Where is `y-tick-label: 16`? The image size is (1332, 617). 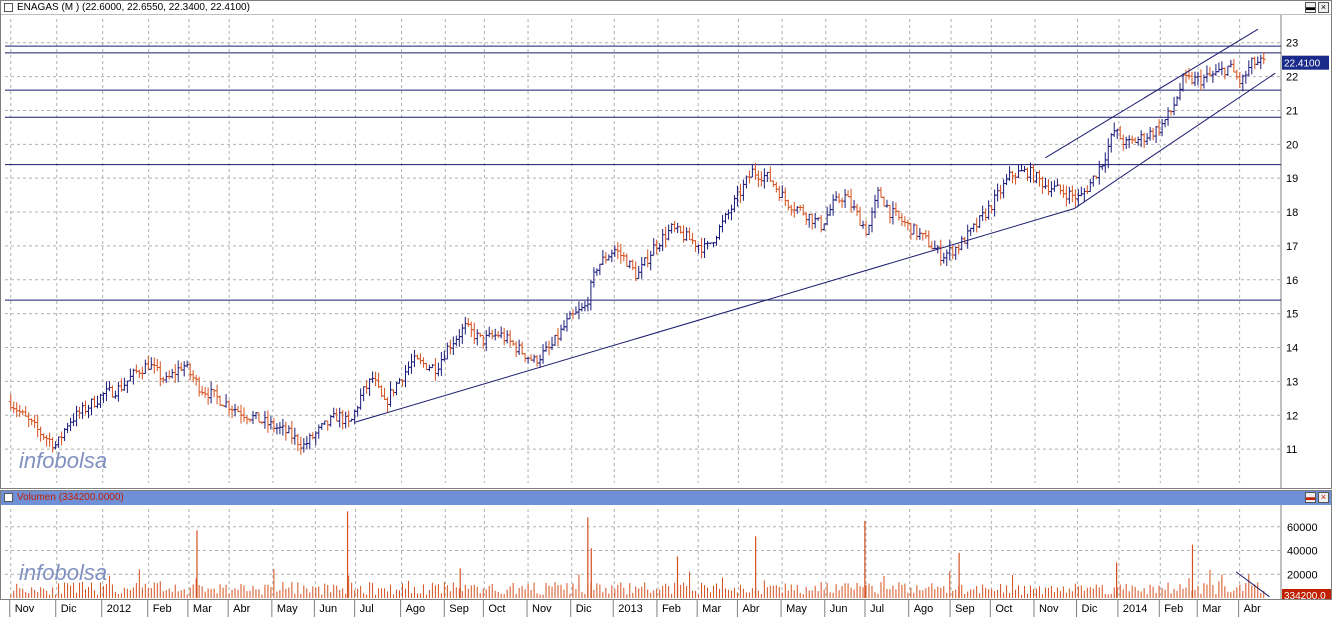
y-tick-label: 16 is located at coordinates (1292, 281).